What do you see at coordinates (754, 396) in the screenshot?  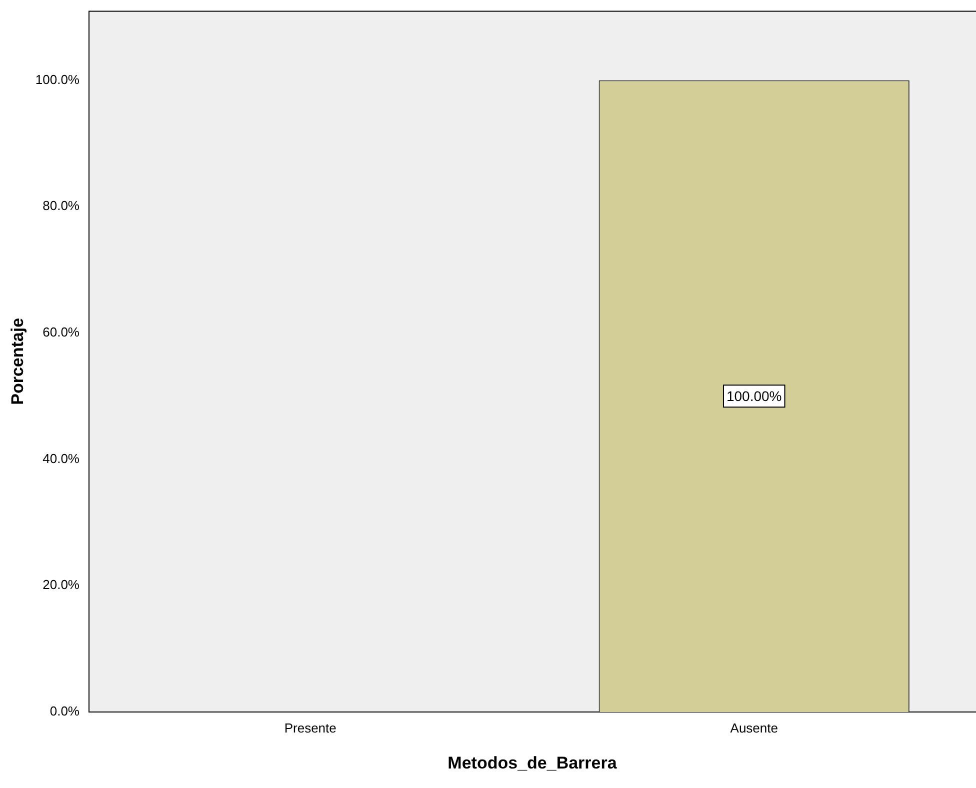 I see `data-label: 100.00%` at bounding box center [754, 396].